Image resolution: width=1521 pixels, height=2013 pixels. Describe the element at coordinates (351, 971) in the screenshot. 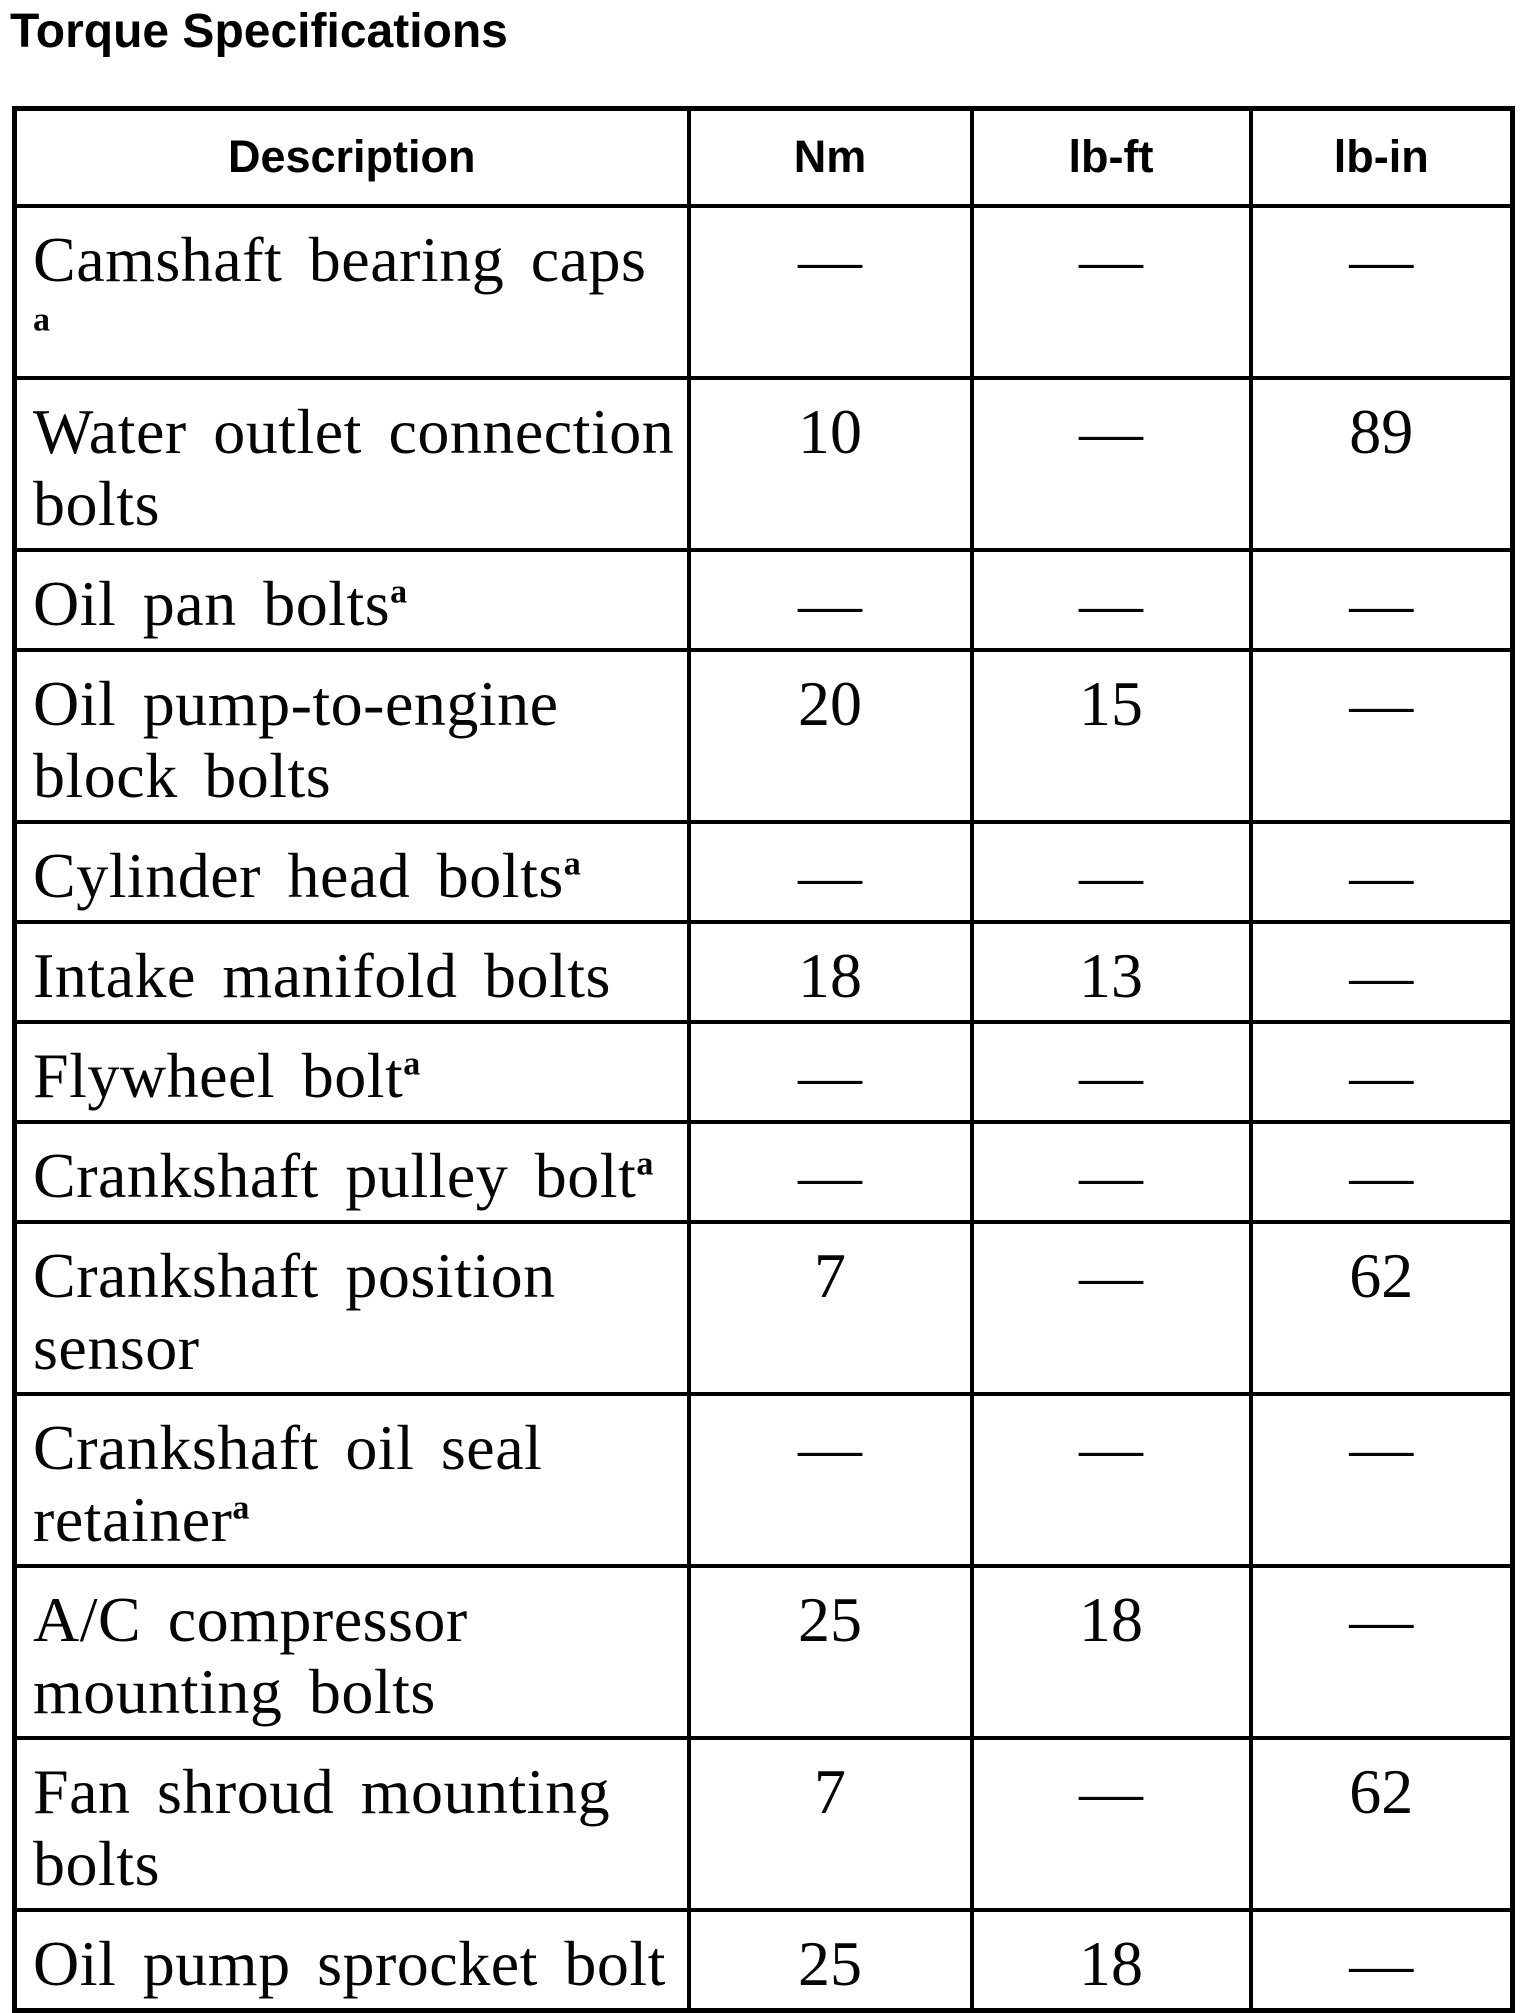

I see `row-description: Intake manifold bolts` at that location.